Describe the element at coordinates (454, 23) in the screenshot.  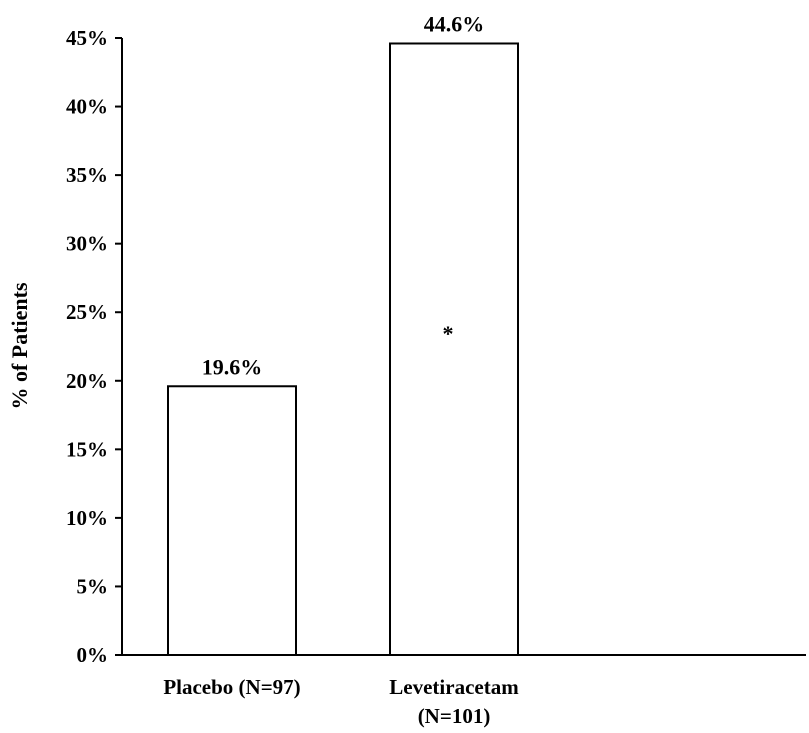
I see `bar-data-label: 44.6%` at that location.